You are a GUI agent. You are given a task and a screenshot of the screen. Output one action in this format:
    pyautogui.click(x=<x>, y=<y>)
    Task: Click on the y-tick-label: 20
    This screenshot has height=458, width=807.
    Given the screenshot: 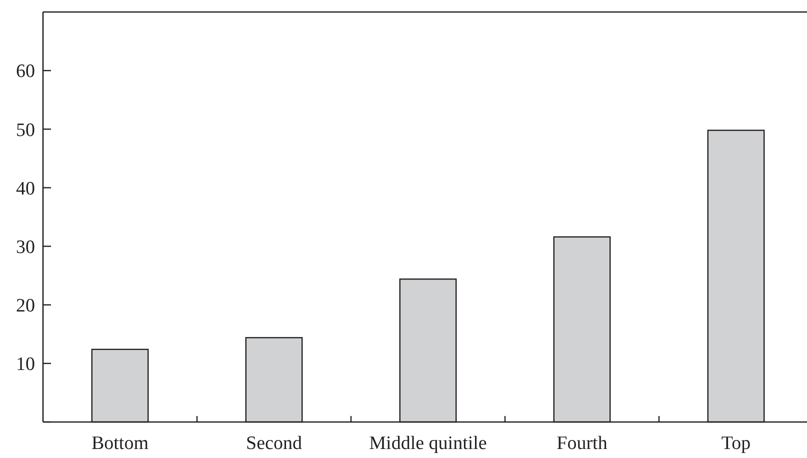 What is the action you would take?
    pyautogui.click(x=25, y=306)
    